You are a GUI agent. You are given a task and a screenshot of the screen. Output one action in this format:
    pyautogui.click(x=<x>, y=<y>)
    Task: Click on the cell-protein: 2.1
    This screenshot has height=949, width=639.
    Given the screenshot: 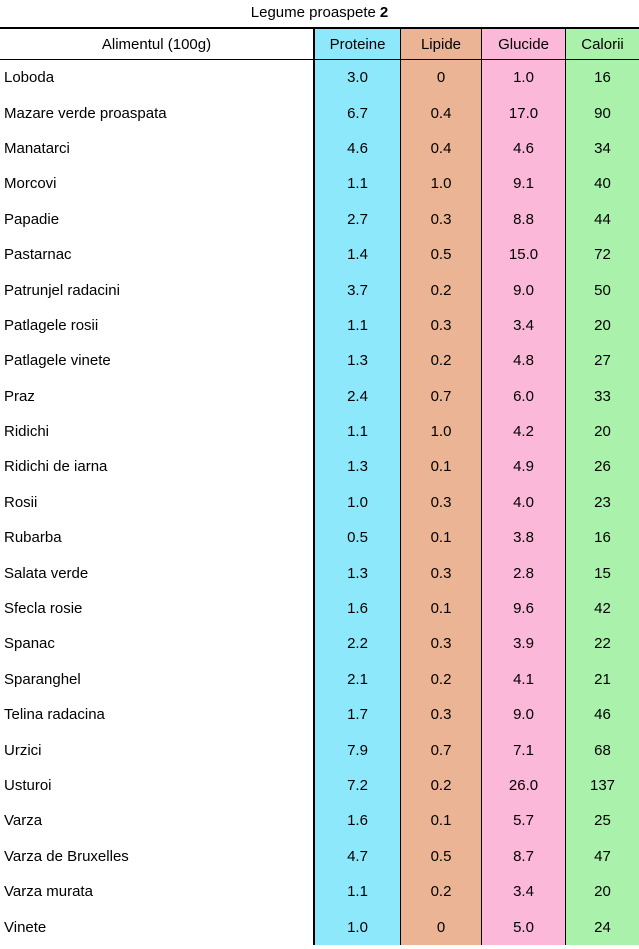 What is the action you would take?
    pyautogui.click(x=356, y=679)
    